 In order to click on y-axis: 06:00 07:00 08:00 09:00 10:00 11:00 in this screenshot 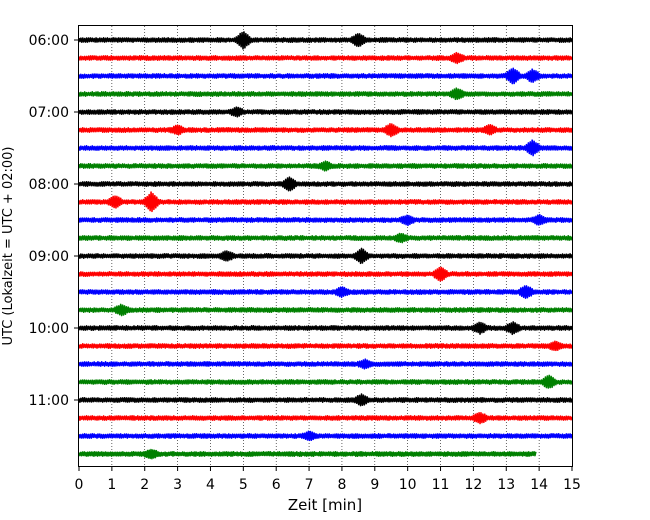, I will do `click(54, 221)`.